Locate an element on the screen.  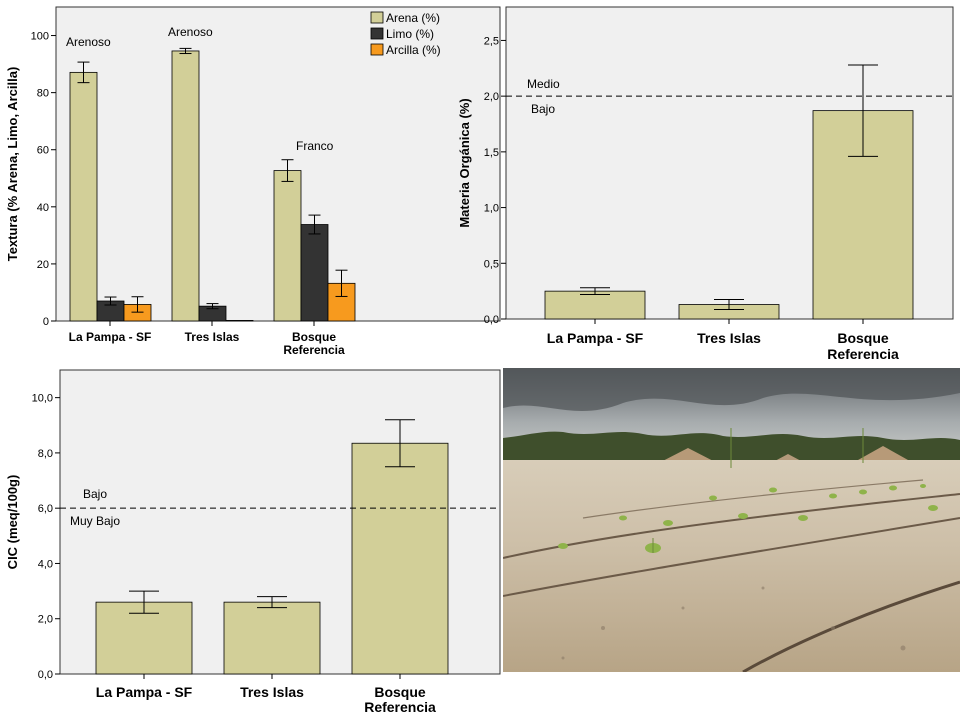
threshold-label-above: Medio is located at coordinates (543, 84).